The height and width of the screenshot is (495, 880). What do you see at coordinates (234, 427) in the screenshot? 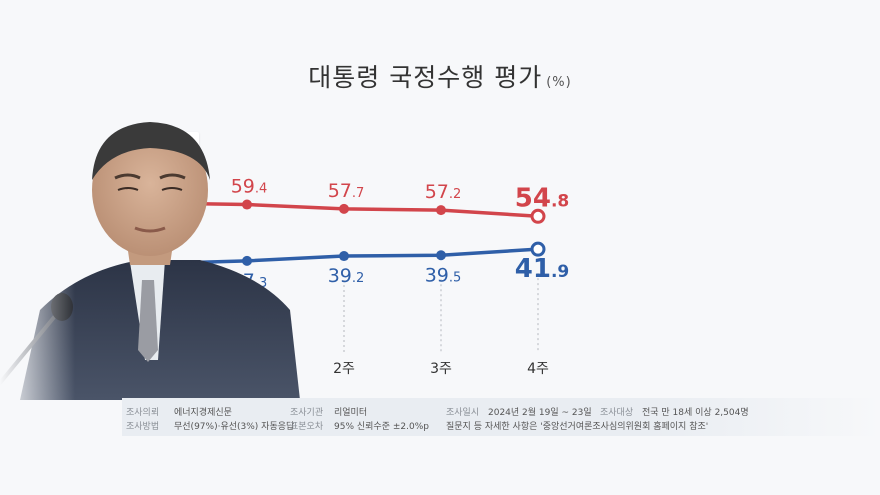
I see `info-value: 무선(97%)·유선(3%) 자동응답` at bounding box center [234, 427].